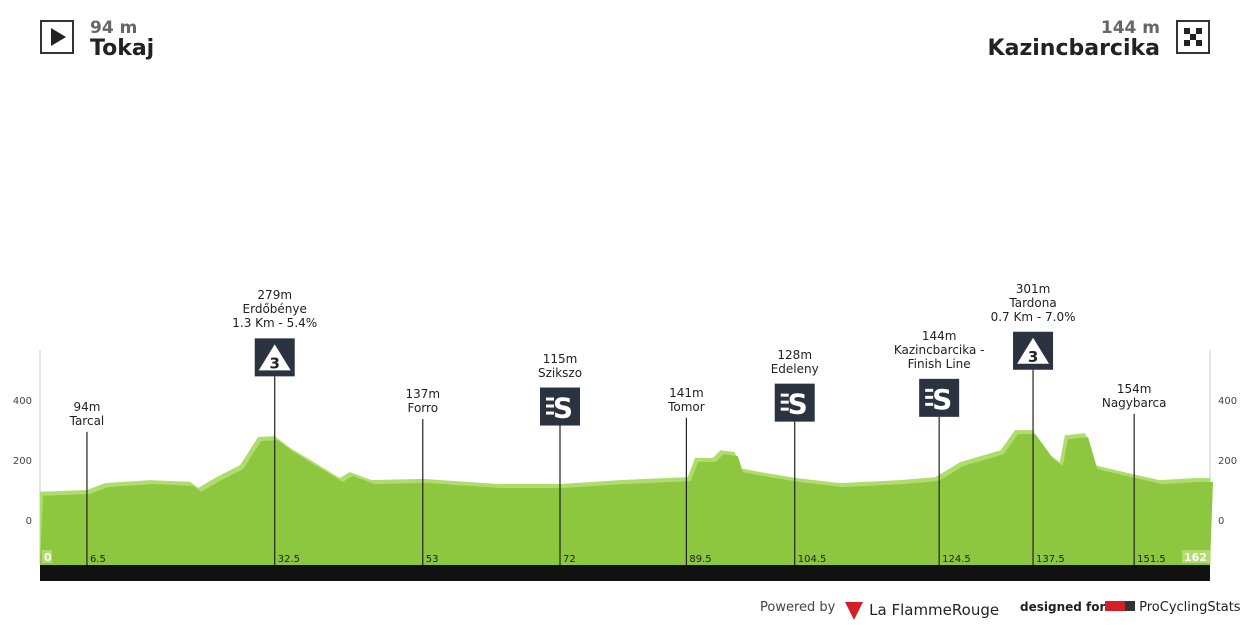 The height and width of the screenshot is (625, 1250). Describe the element at coordinates (22, 461) in the screenshot. I see `y-tick-left: 200` at that location.